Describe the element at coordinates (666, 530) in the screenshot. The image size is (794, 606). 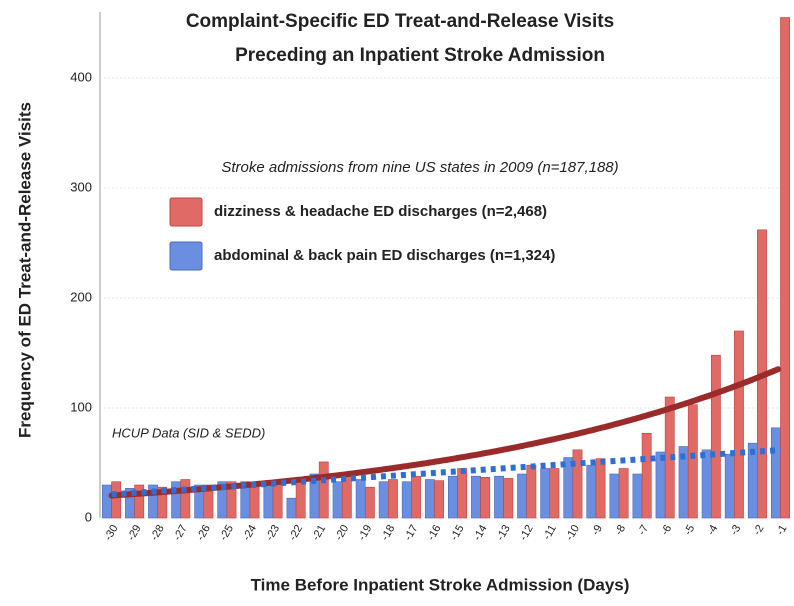
I see `x-tick-label: -6` at that location.